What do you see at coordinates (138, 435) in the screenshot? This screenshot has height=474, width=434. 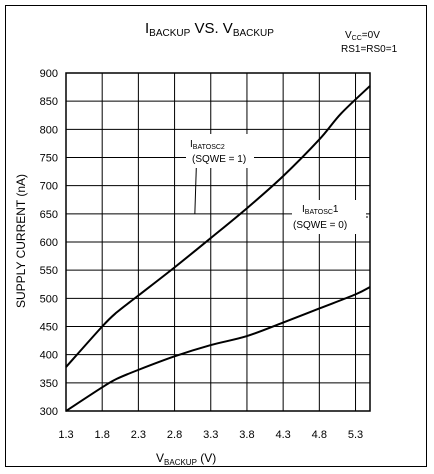 I see `x-tick-label: 2.3` at bounding box center [138, 435].